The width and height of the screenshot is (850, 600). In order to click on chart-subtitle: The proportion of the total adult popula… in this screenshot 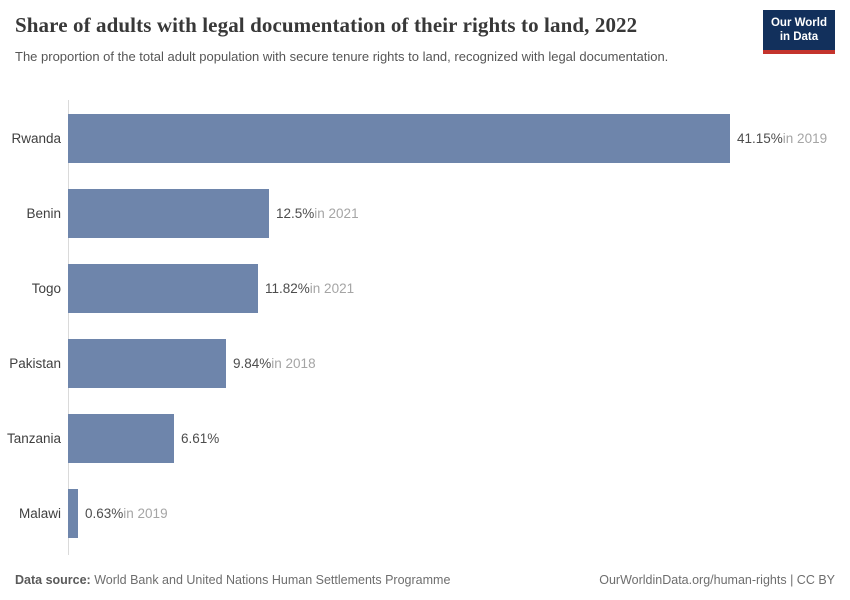, I will do `click(342, 56)`.